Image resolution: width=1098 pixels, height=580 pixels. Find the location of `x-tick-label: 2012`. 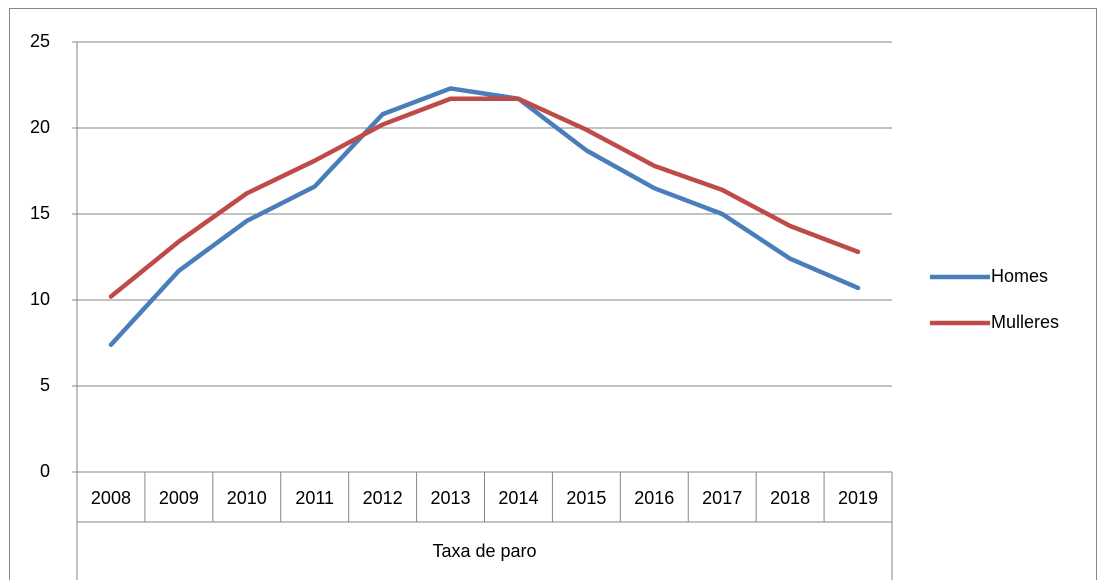

x-tick-label: 2012 is located at coordinates (383, 498).